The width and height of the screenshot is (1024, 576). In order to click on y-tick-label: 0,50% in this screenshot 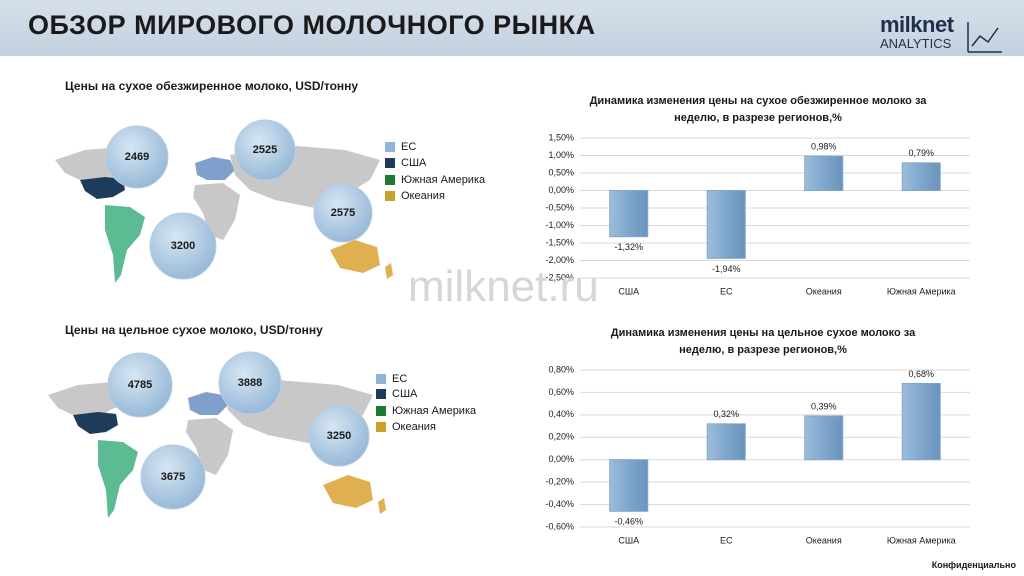, I will do `click(561, 172)`.